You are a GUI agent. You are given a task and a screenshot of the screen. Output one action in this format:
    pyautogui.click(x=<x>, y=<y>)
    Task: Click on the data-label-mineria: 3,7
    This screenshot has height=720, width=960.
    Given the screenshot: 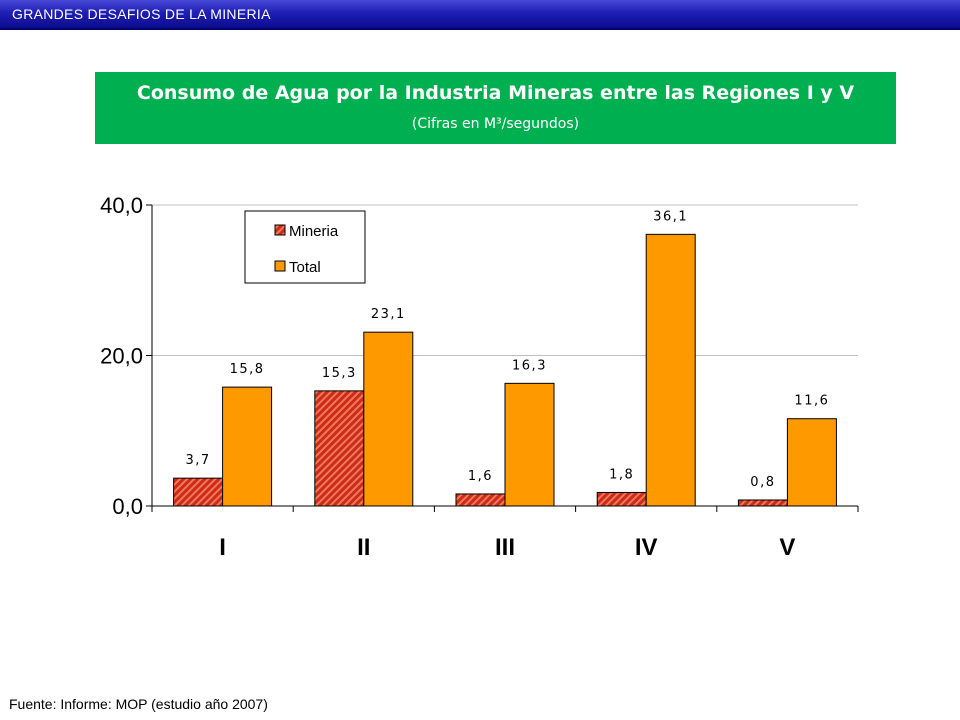 What is the action you would take?
    pyautogui.click(x=198, y=460)
    